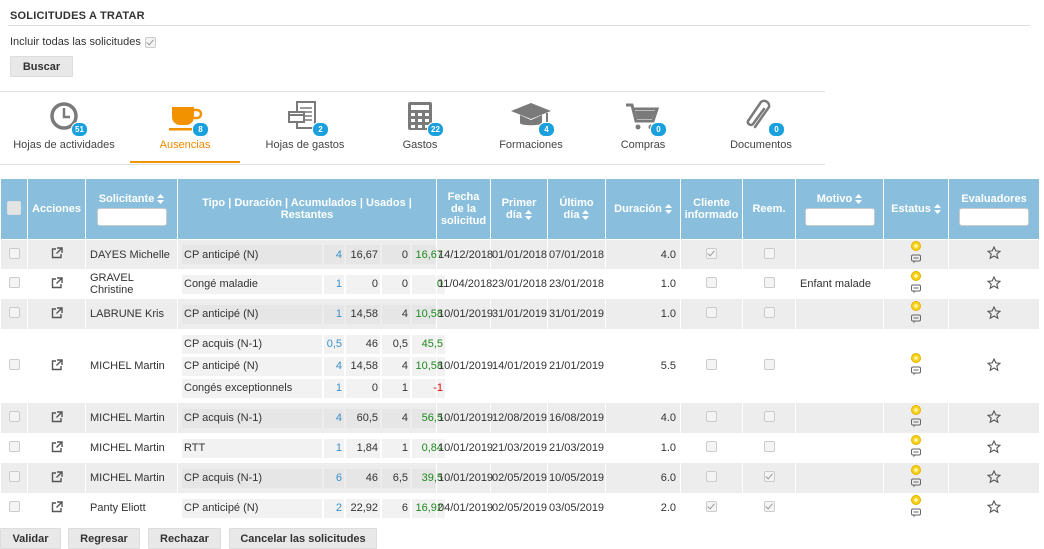  What do you see at coordinates (185, 129) in the screenshot?
I see `tab: 8 Ausencias` at bounding box center [185, 129].